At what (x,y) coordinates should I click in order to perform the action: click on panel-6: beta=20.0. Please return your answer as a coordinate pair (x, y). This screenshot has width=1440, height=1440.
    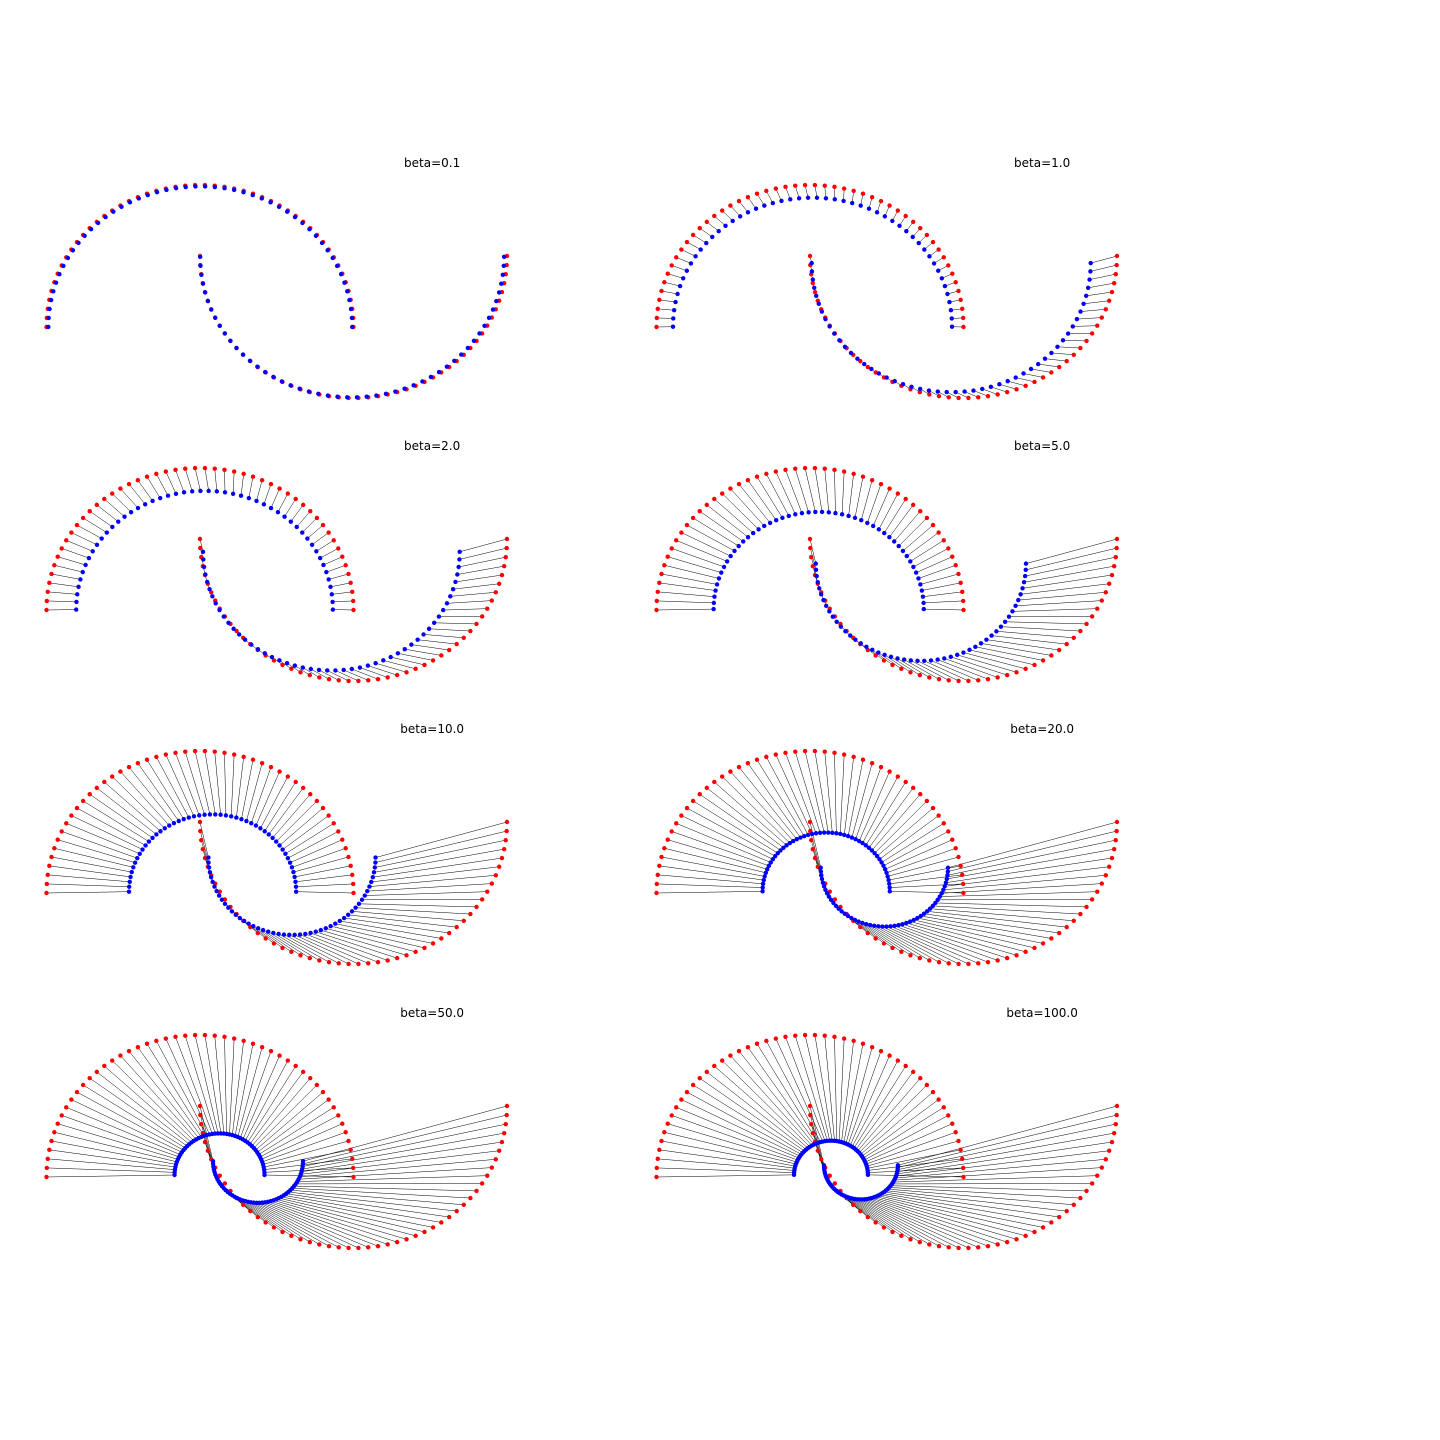
    Looking at the image, I should click on (887, 844).